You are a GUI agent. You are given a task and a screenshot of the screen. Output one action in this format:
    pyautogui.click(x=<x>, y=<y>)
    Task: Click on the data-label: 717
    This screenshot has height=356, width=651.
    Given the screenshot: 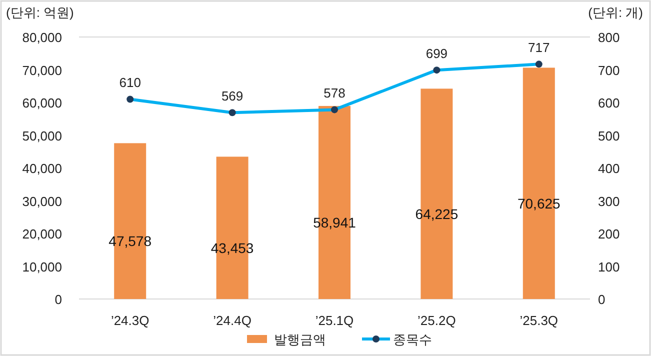 What is the action you would take?
    pyautogui.click(x=539, y=48)
    